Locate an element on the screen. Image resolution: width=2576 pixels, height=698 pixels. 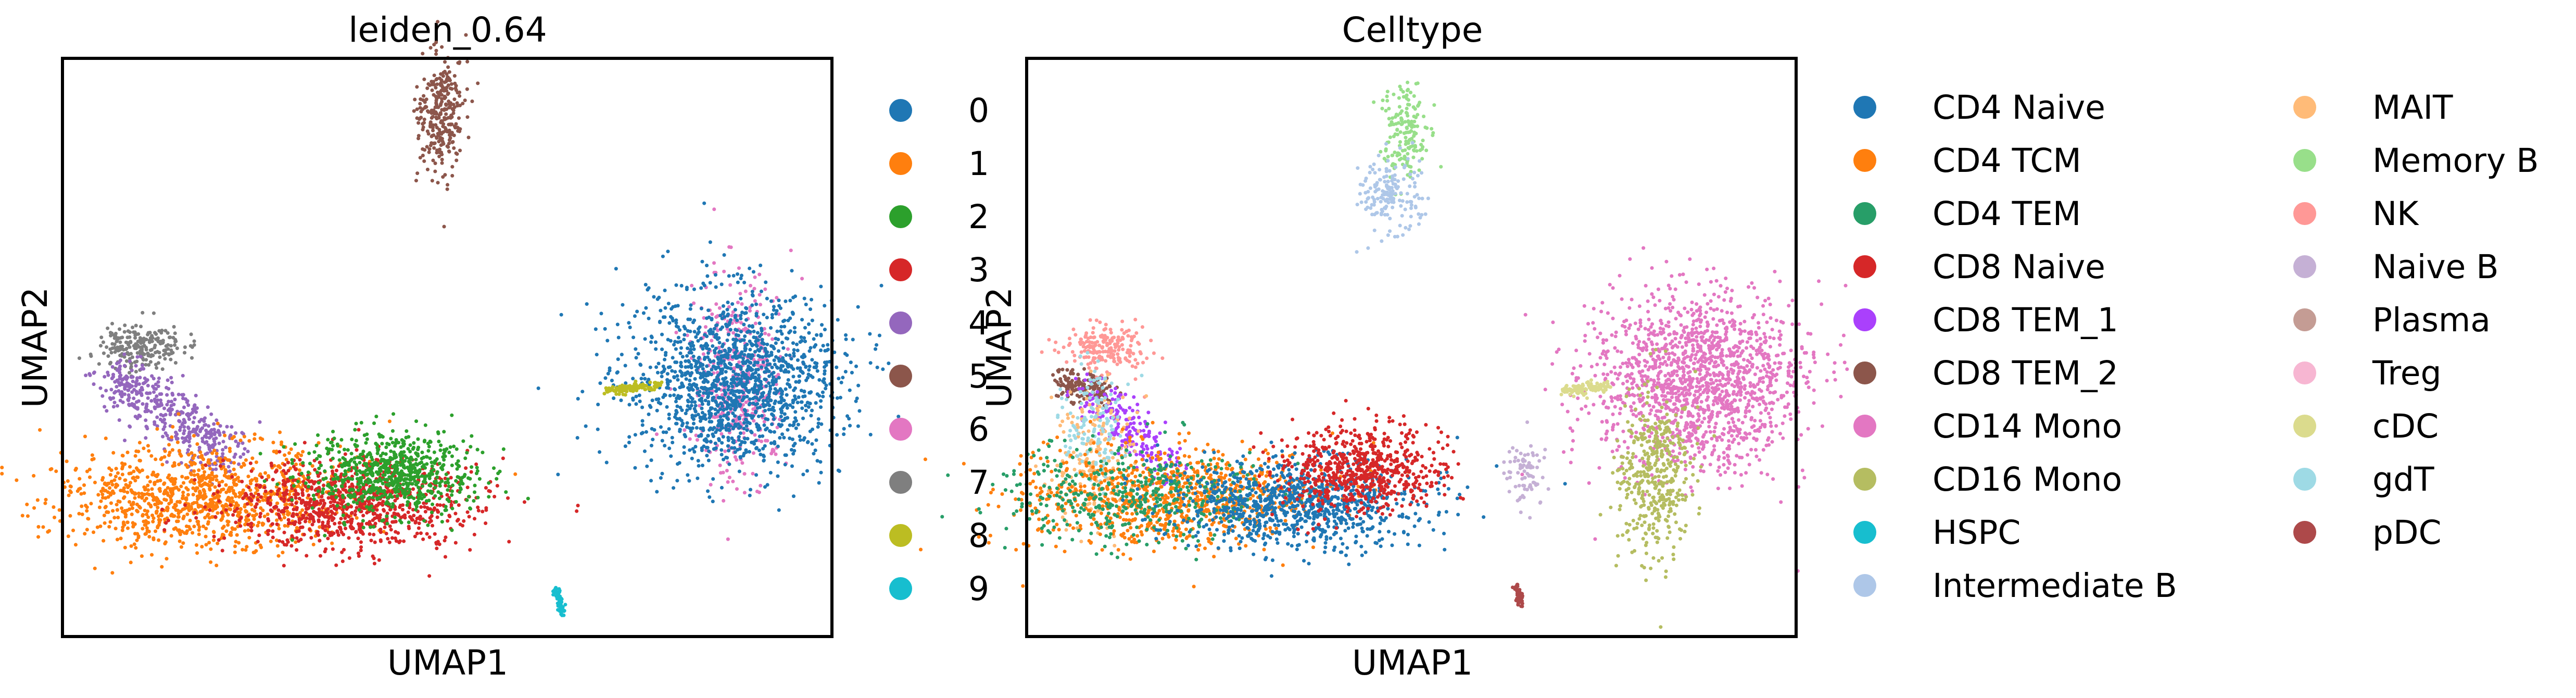
legend-label: CD16 Mono is located at coordinates (2027, 479).